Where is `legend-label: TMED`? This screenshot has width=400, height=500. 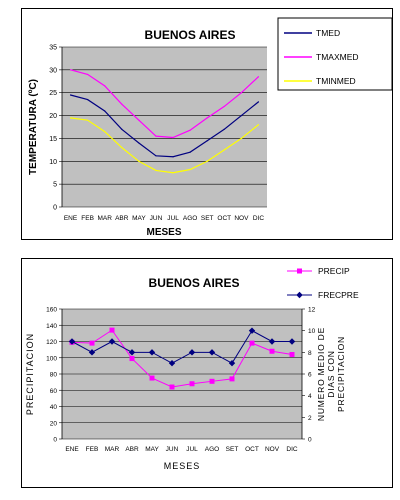
legend-label: TMED is located at coordinates (328, 33).